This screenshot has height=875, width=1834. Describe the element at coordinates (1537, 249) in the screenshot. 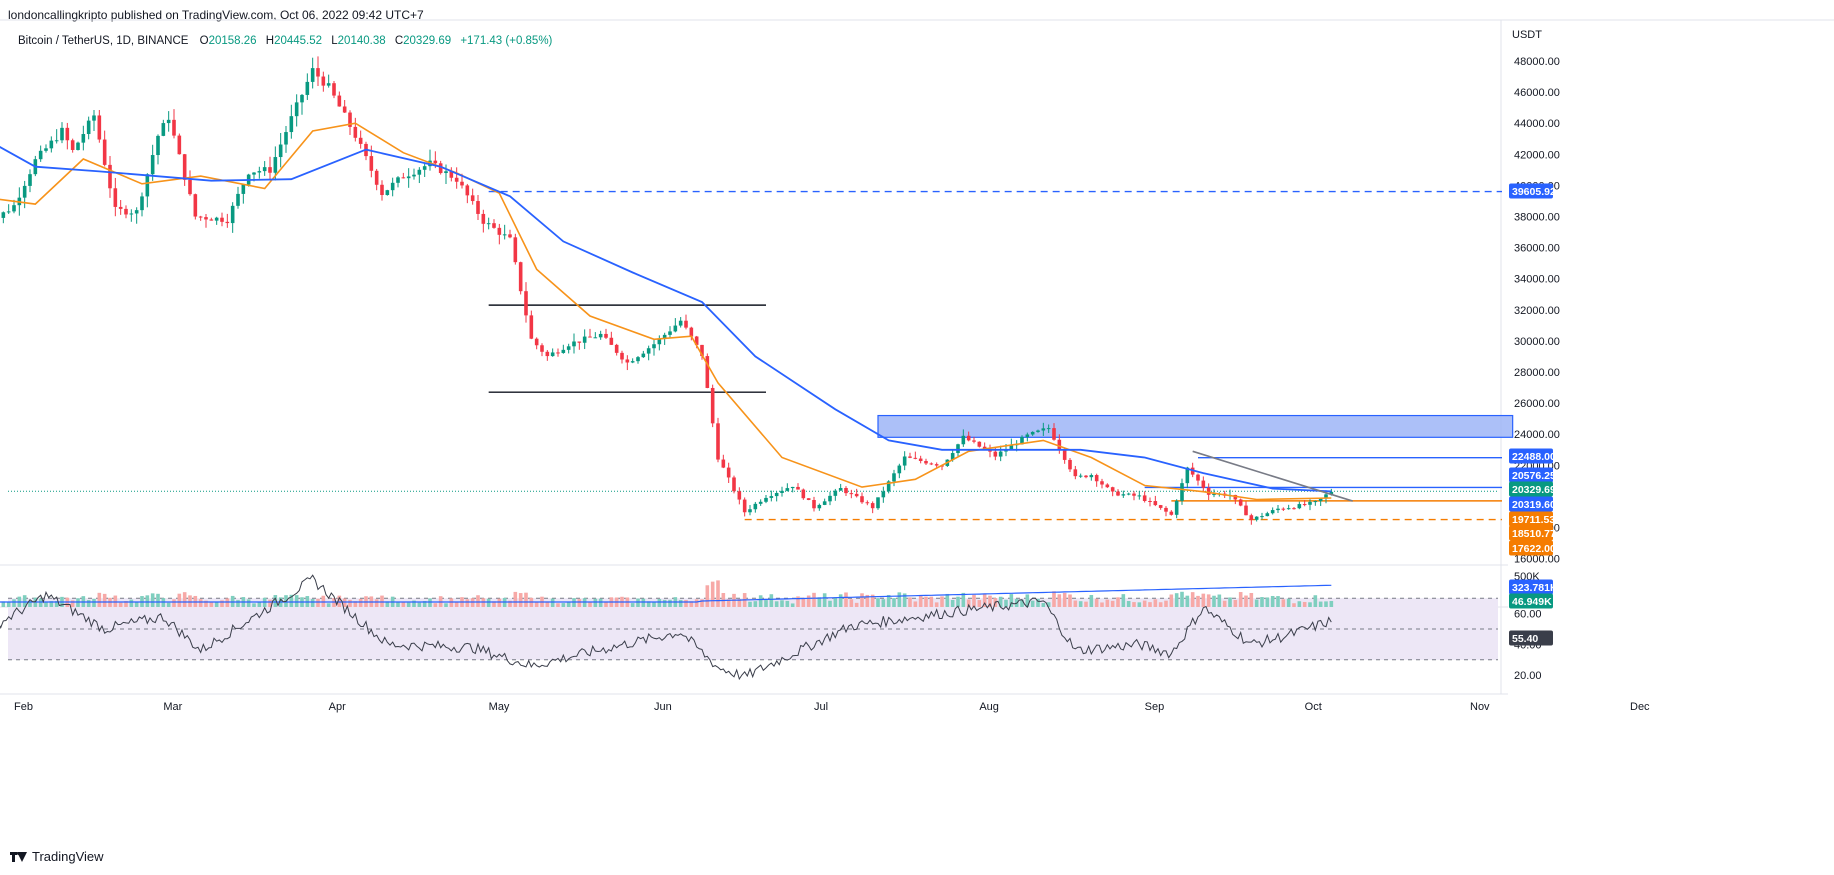

I see `price-tick-label: 36000.00` at that location.